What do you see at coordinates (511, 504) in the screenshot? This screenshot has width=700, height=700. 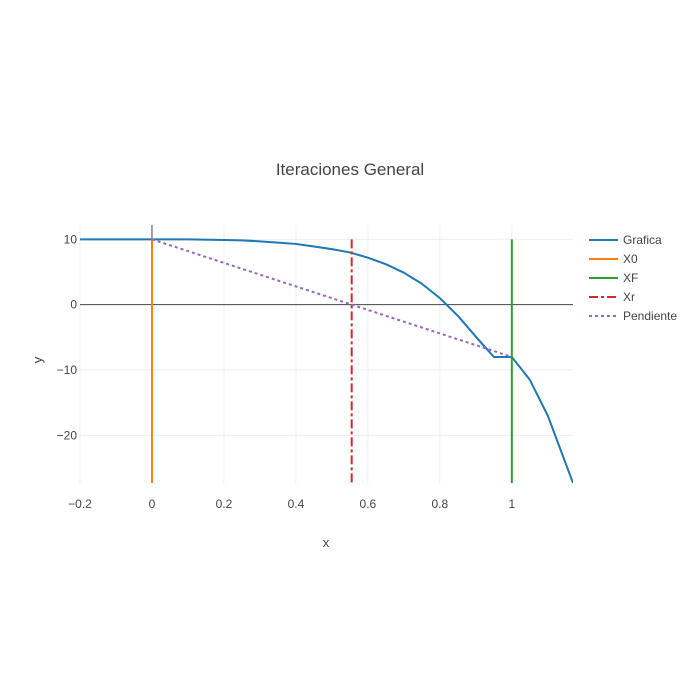 I see `x-tick-label: 1` at bounding box center [511, 504].